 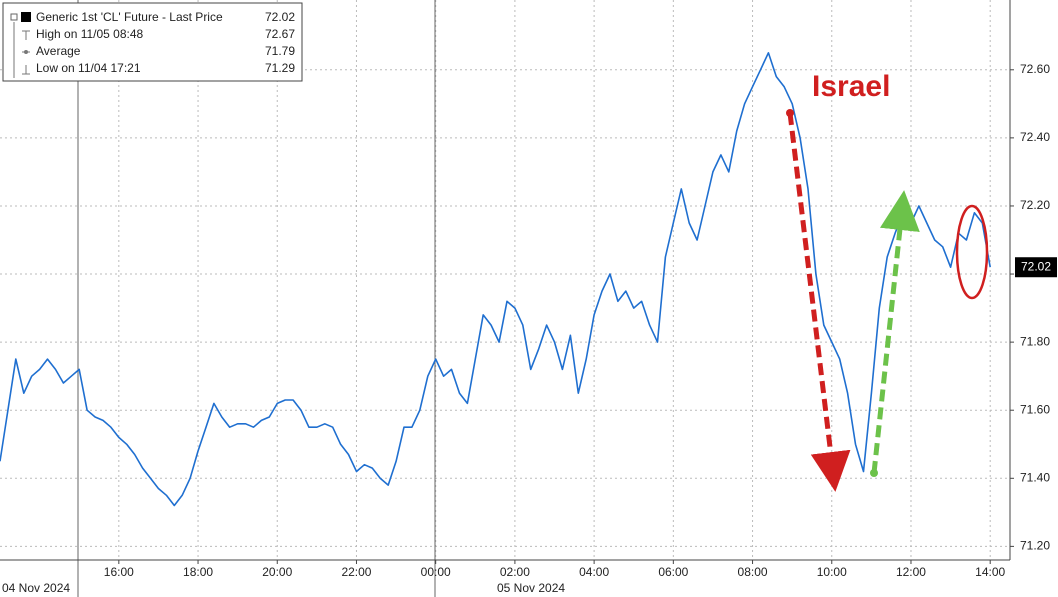 I want to click on x-tick-label: 08:00, so click(x=753, y=572).